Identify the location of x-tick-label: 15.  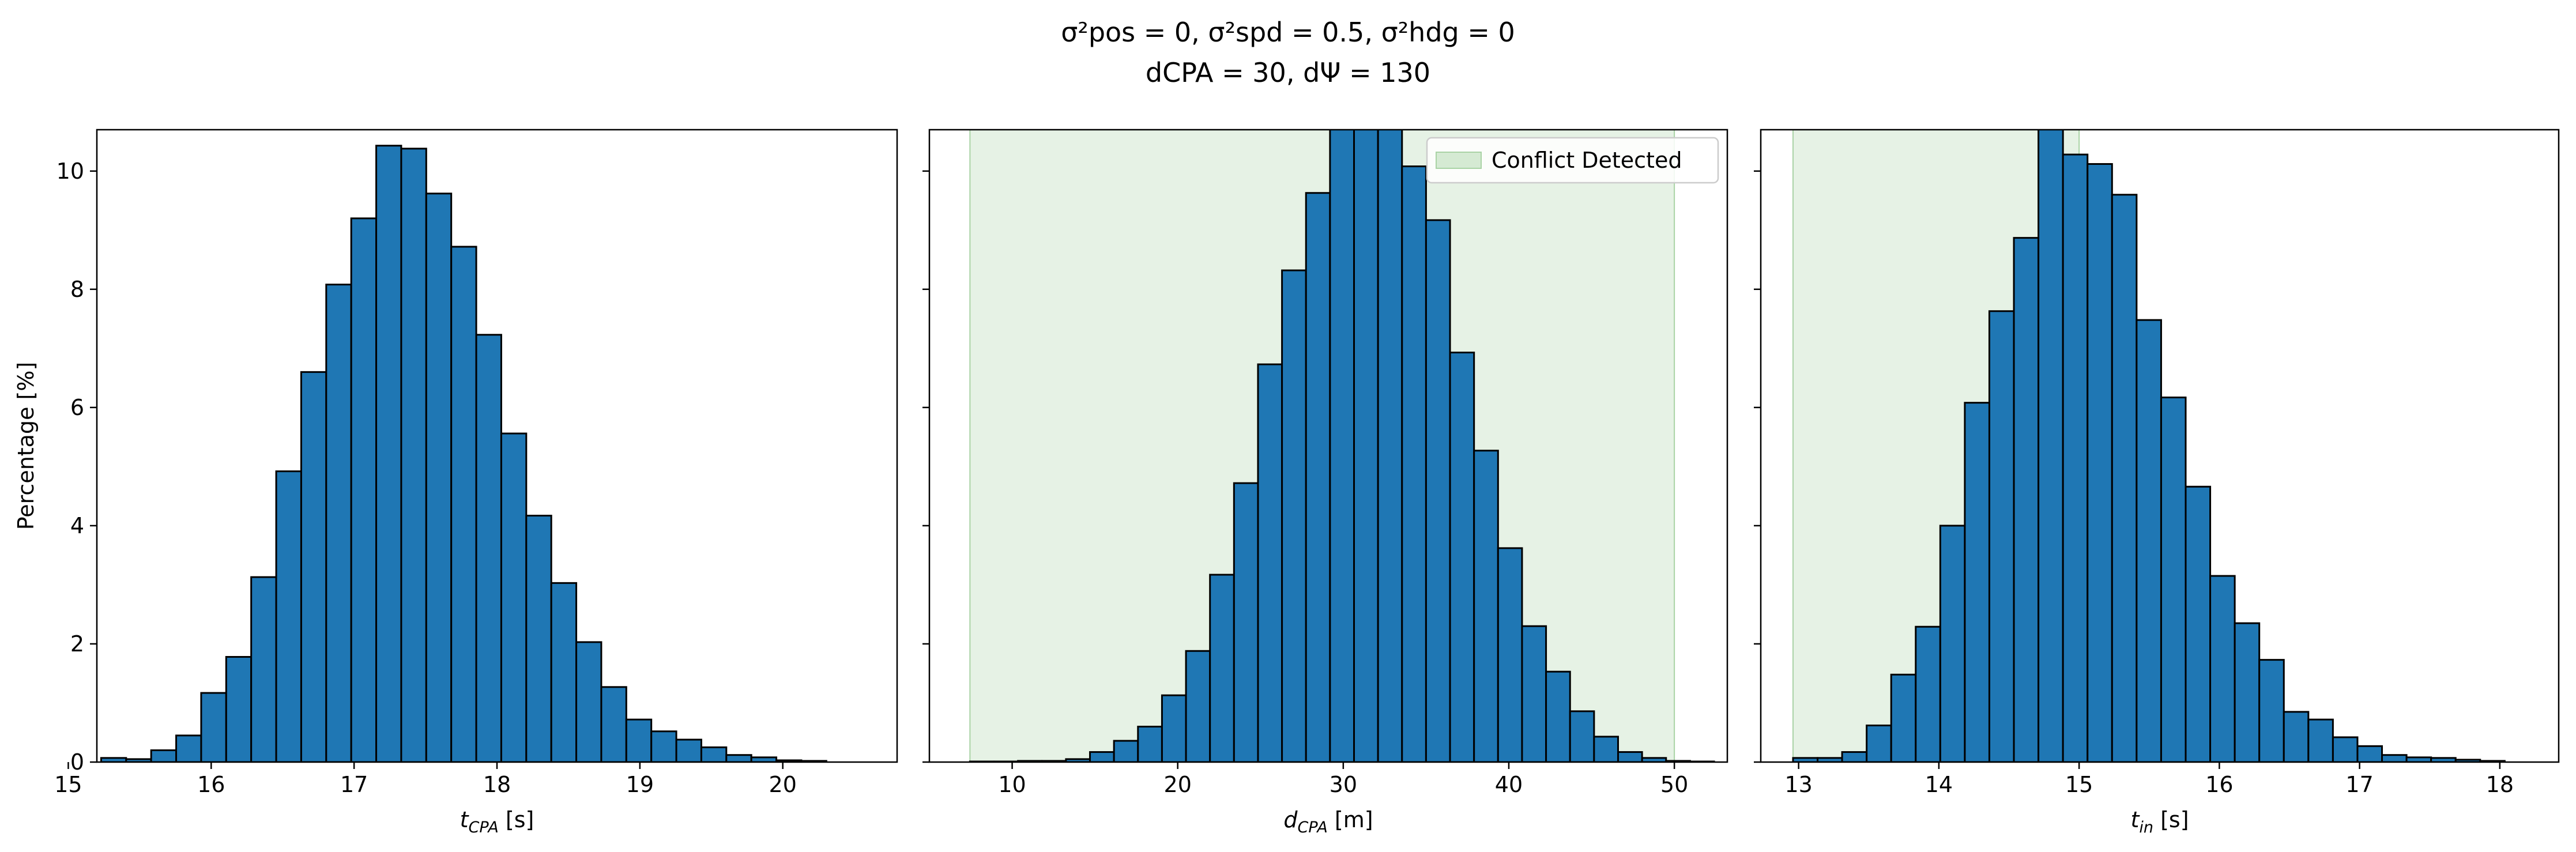
(68, 784).